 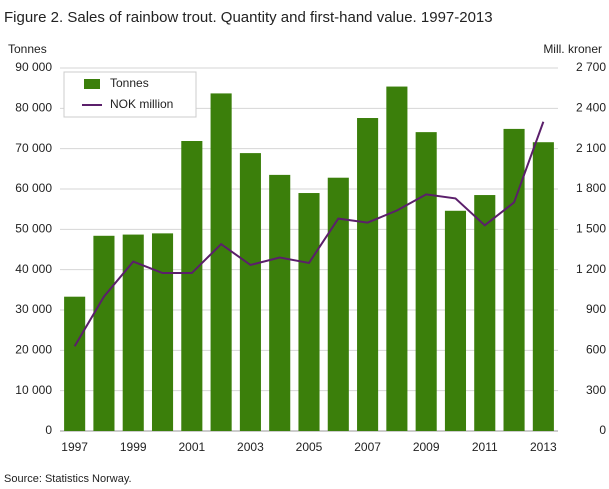 I want to click on y-tick-label: 80 000, so click(x=33, y=108).